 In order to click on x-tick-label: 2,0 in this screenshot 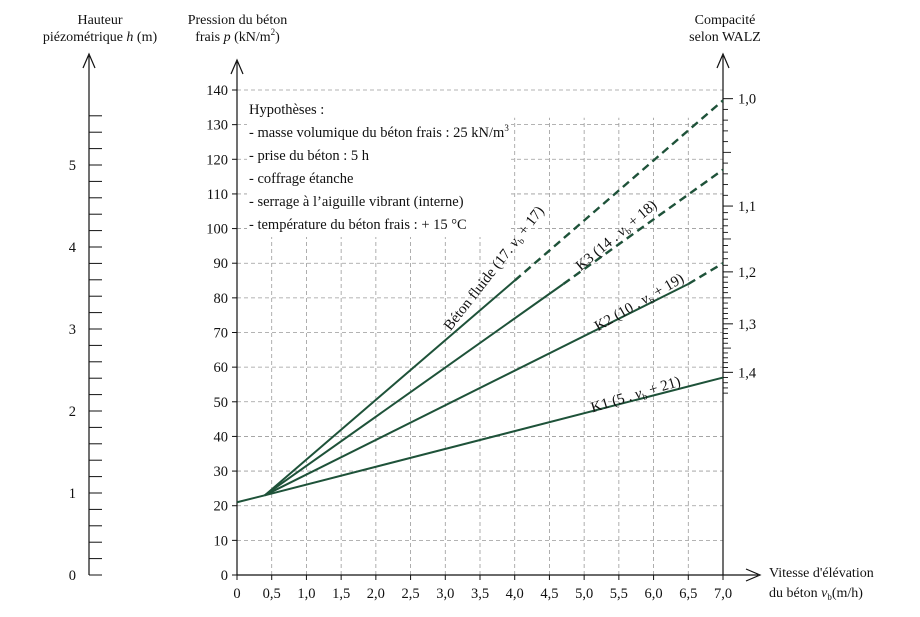, I will do `click(376, 594)`.